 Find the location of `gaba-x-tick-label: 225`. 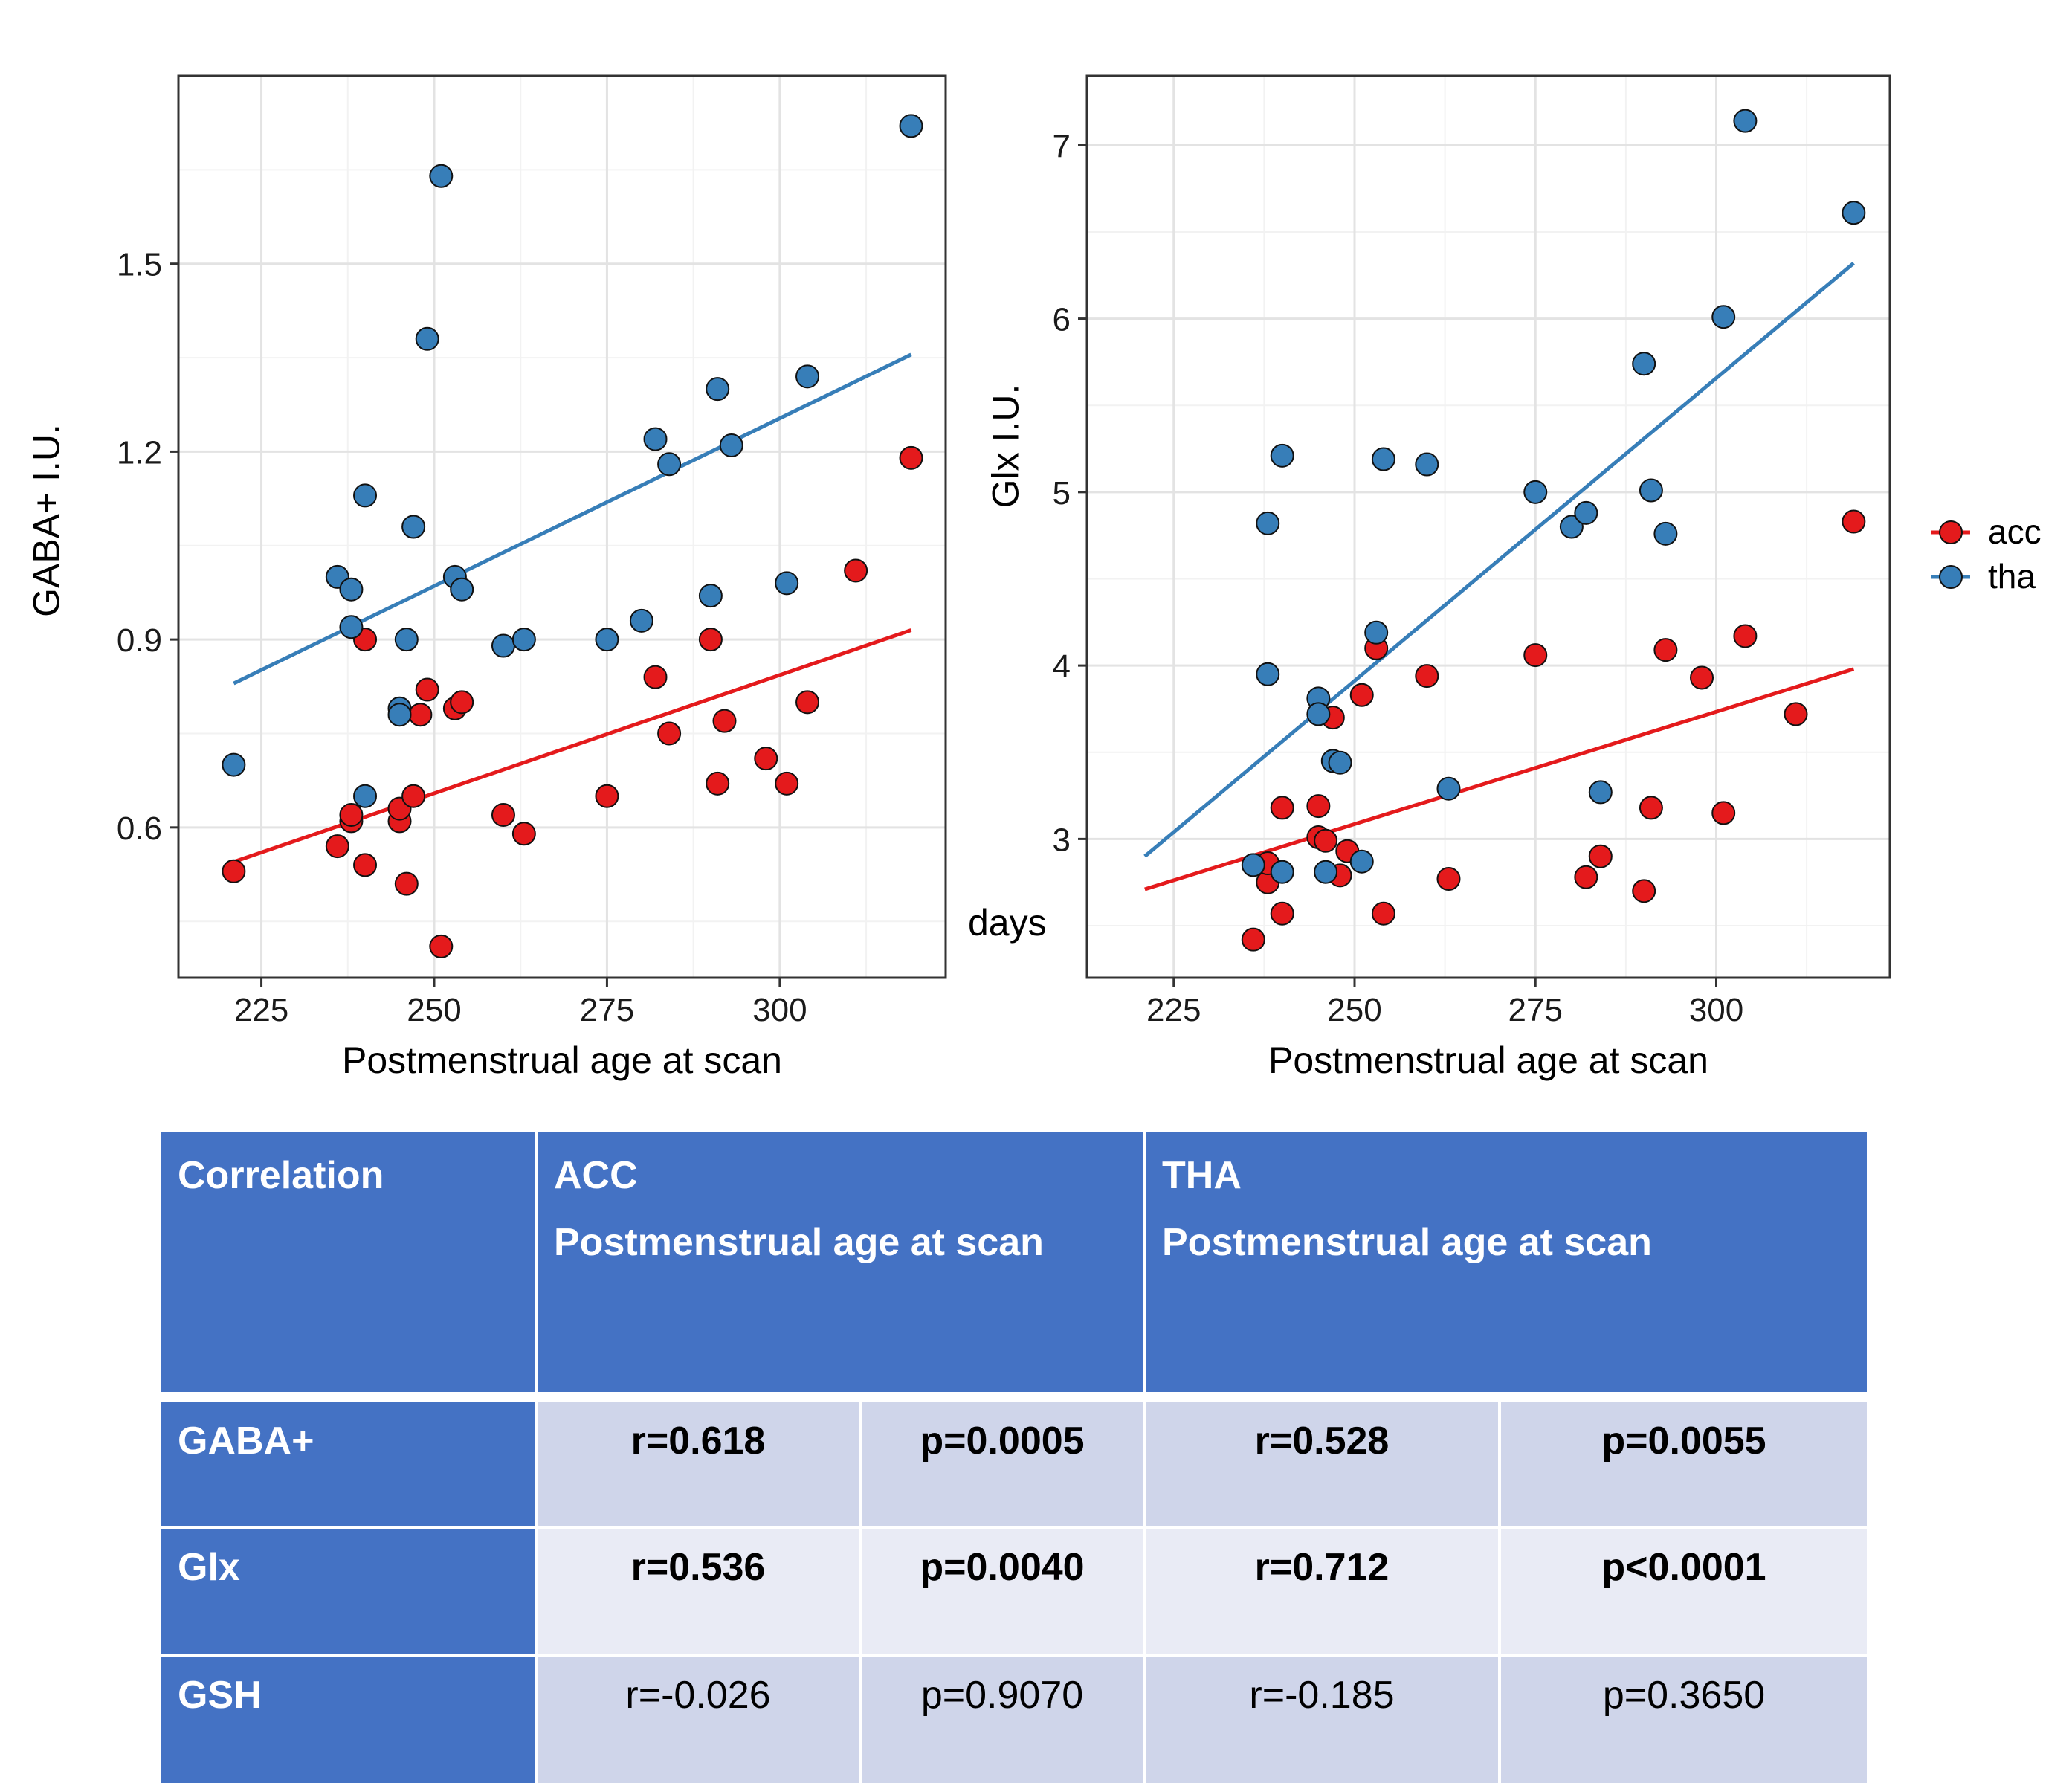

gaba-x-tick-label: 225 is located at coordinates (261, 1010).